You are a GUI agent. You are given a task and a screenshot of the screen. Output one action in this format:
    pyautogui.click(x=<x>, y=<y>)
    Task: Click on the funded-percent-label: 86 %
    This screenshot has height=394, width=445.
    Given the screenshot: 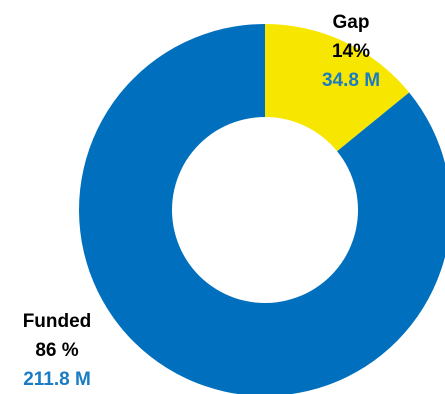 What is the action you would take?
    pyautogui.click(x=56, y=350)
    